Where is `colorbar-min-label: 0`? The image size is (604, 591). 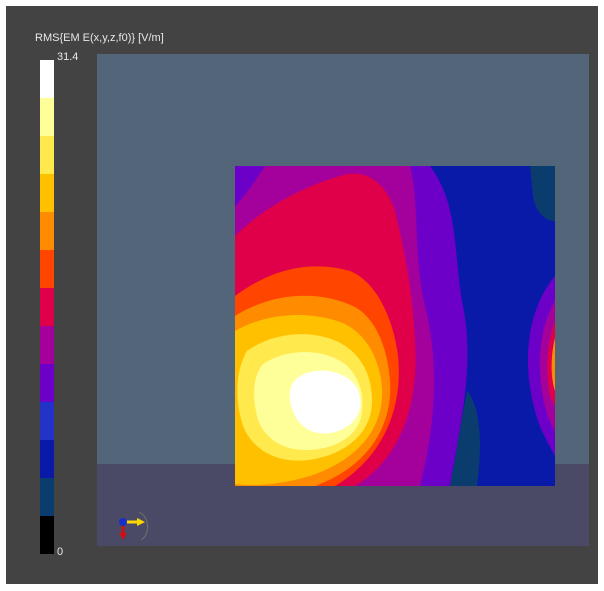 colorbar-min-label: 0 is located at coordinates (60, 552).